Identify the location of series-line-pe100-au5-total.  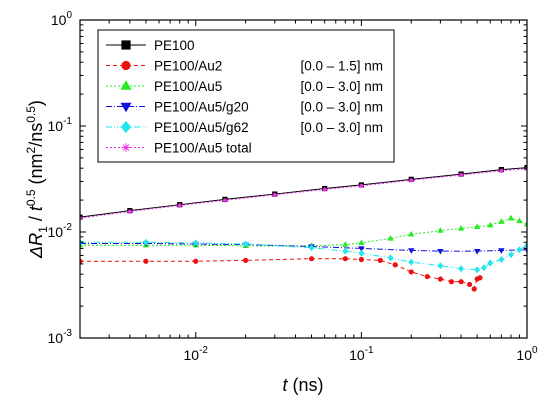
(303, 193).